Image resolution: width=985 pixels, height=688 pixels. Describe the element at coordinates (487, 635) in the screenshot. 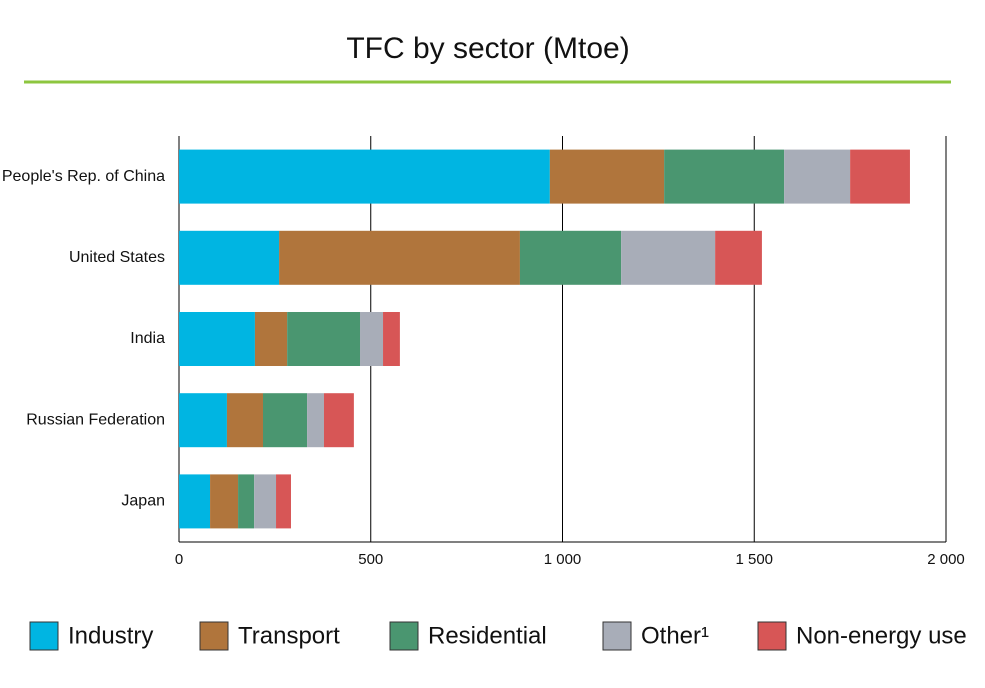

I see `legend-label: Residential` at that location.